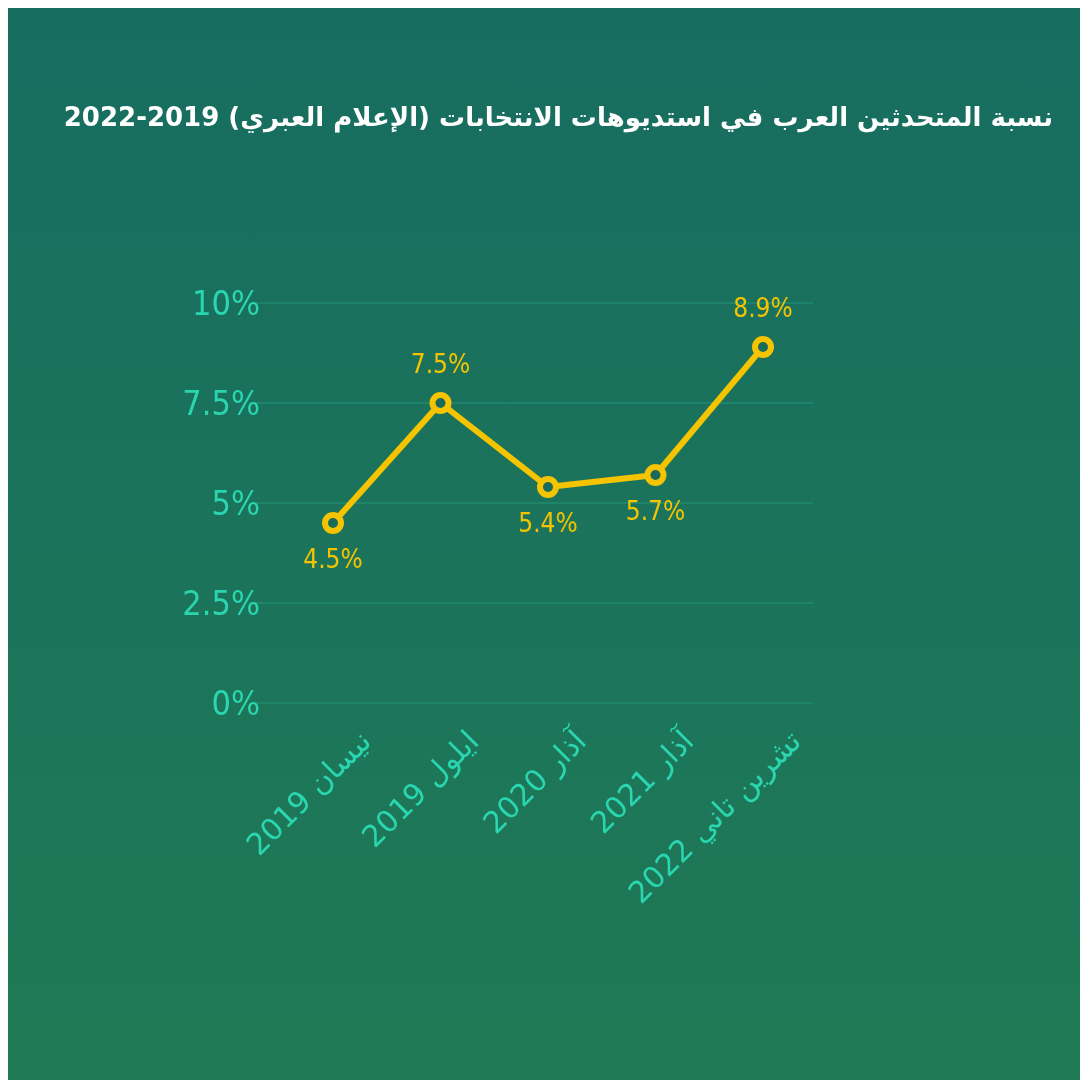 Image resolution: width=1080 pixels, height=1080 pixels. What do you see at coordinates (235, 702) in the screenshot?
I see `y-tick-label: 0%` at bounding box center [235, 702].